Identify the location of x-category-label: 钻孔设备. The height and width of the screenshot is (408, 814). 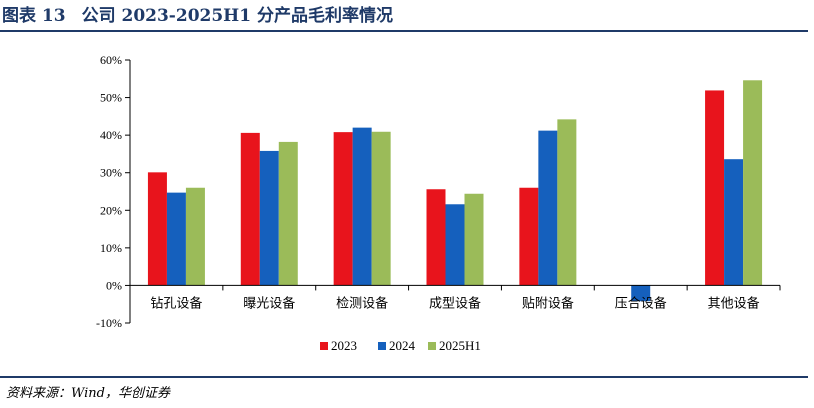
(176, 303).